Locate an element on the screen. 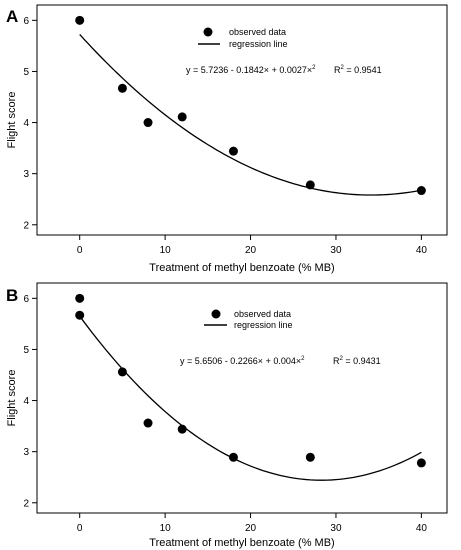 The width and height of the screenshot is (461, 550). panel-b-x-tick-label: 40 is located at coordinates (422, 528).